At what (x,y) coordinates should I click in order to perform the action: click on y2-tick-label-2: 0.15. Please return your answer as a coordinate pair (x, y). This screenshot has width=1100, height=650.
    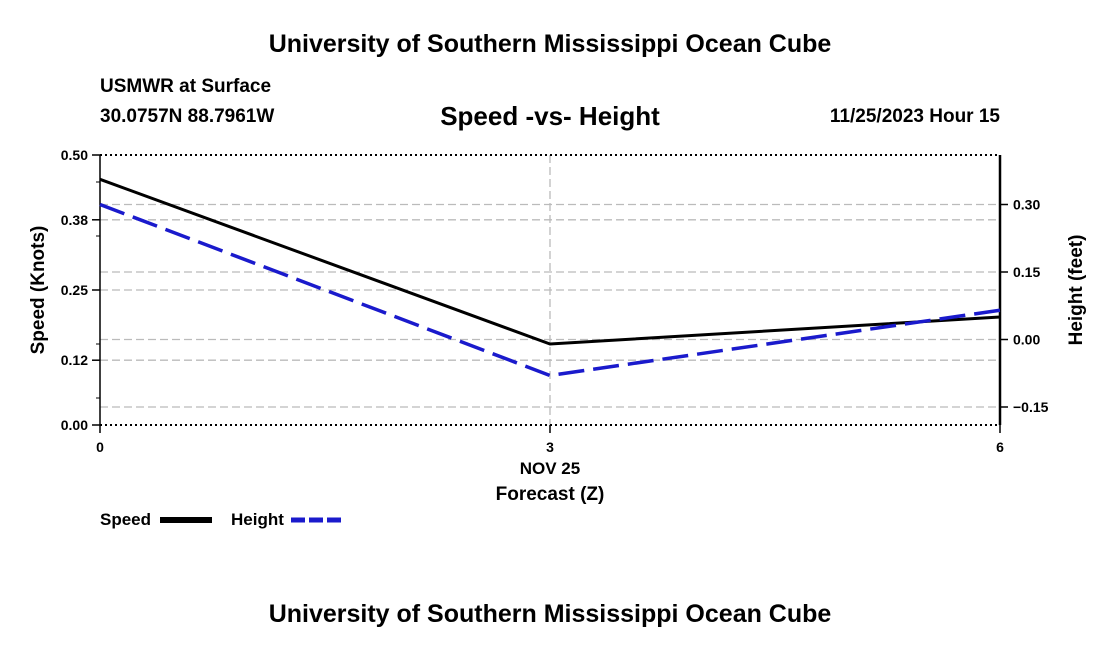
    Looking at the image, I should click on (1026, 272).